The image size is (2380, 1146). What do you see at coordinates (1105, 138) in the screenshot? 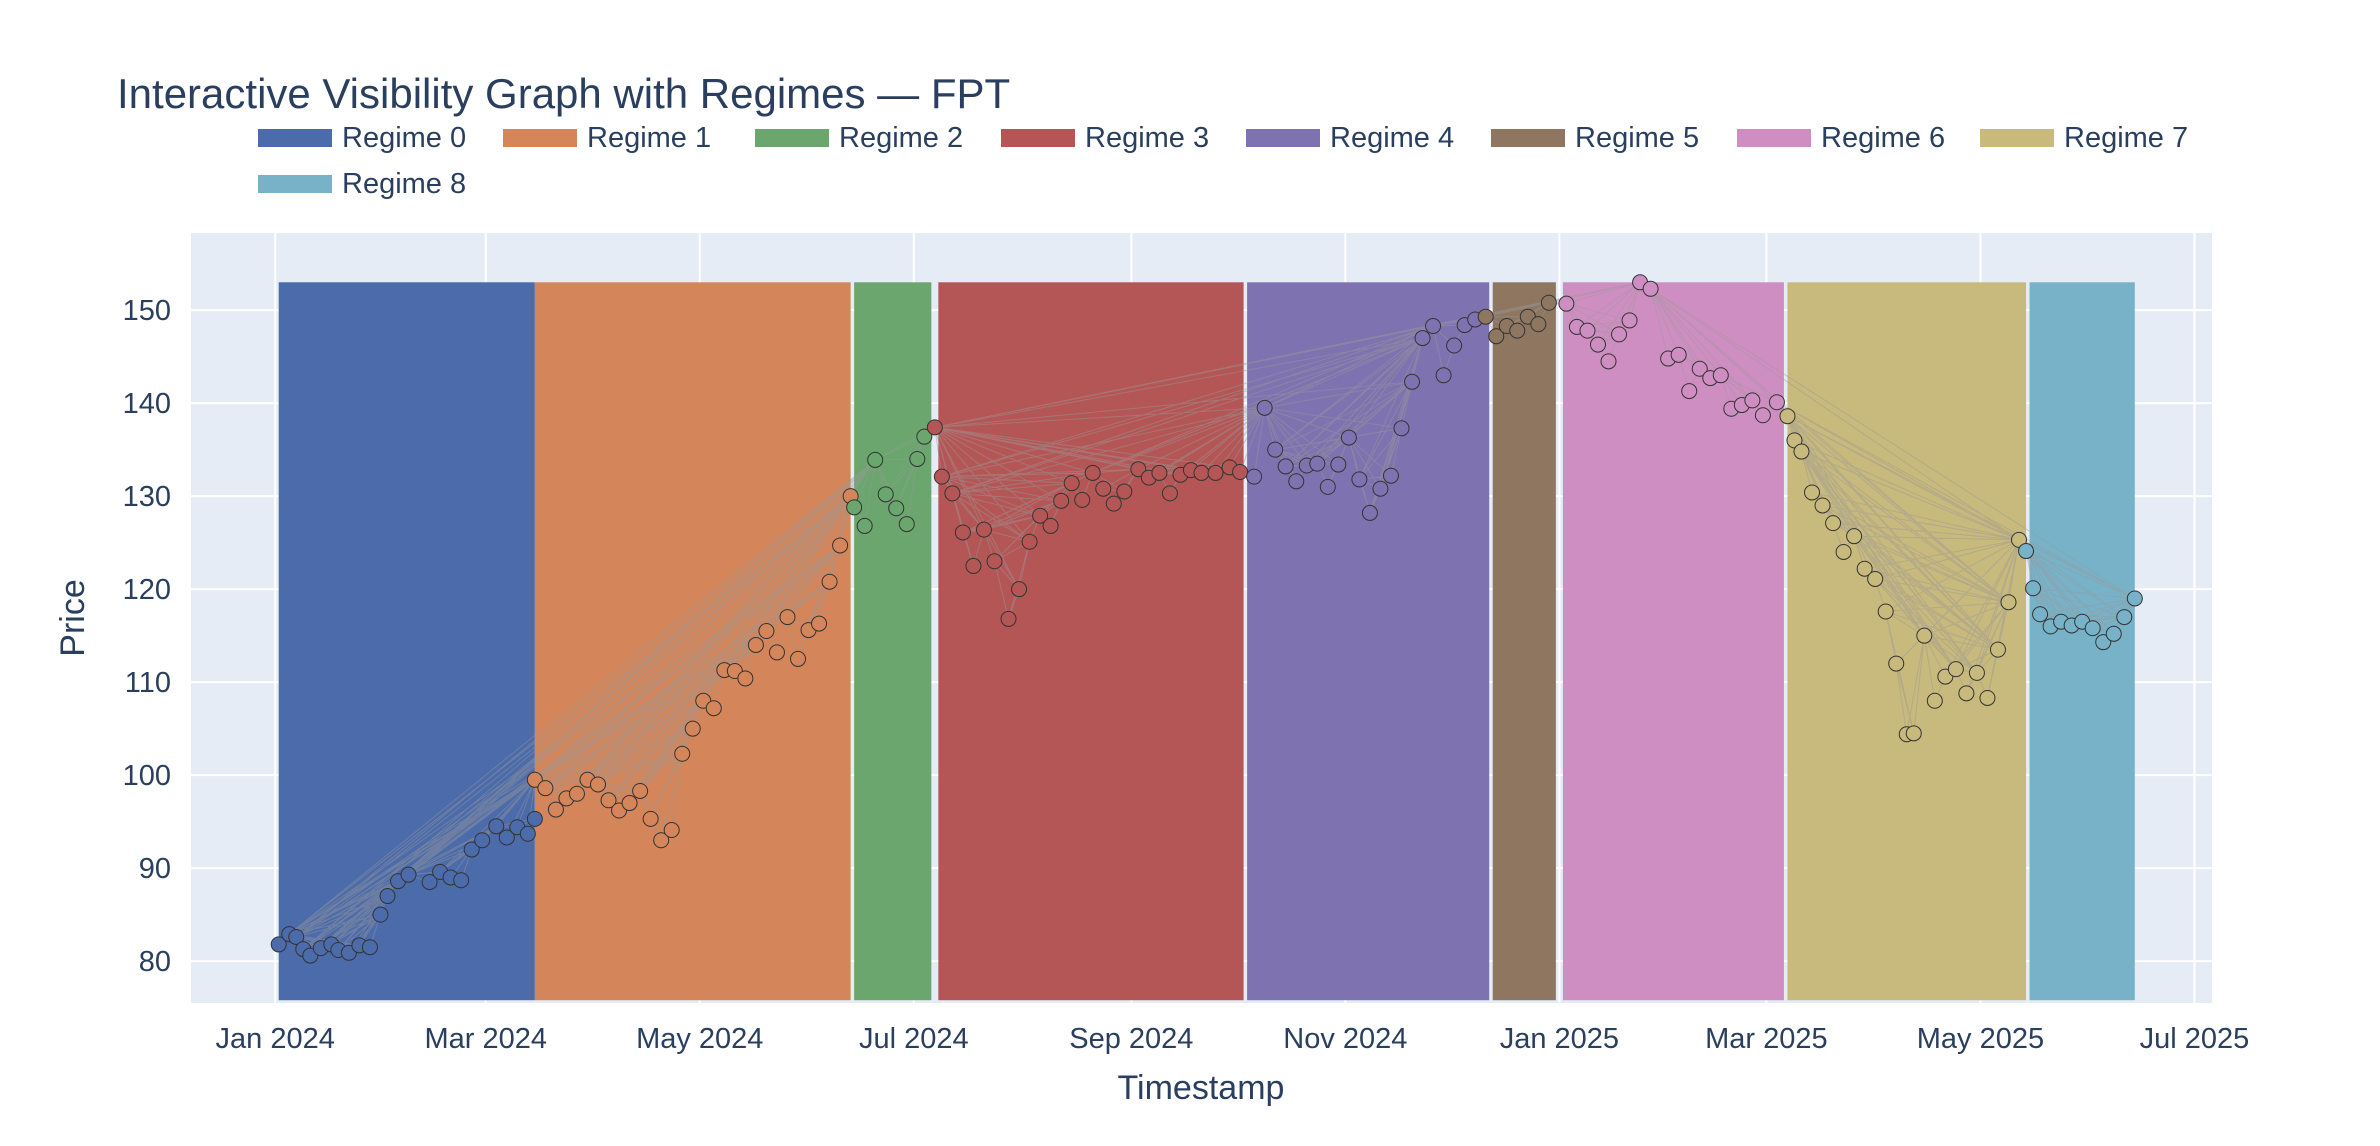
I see `legend-item-regime-3: Regime 3` at bounding box center [1105, 138].